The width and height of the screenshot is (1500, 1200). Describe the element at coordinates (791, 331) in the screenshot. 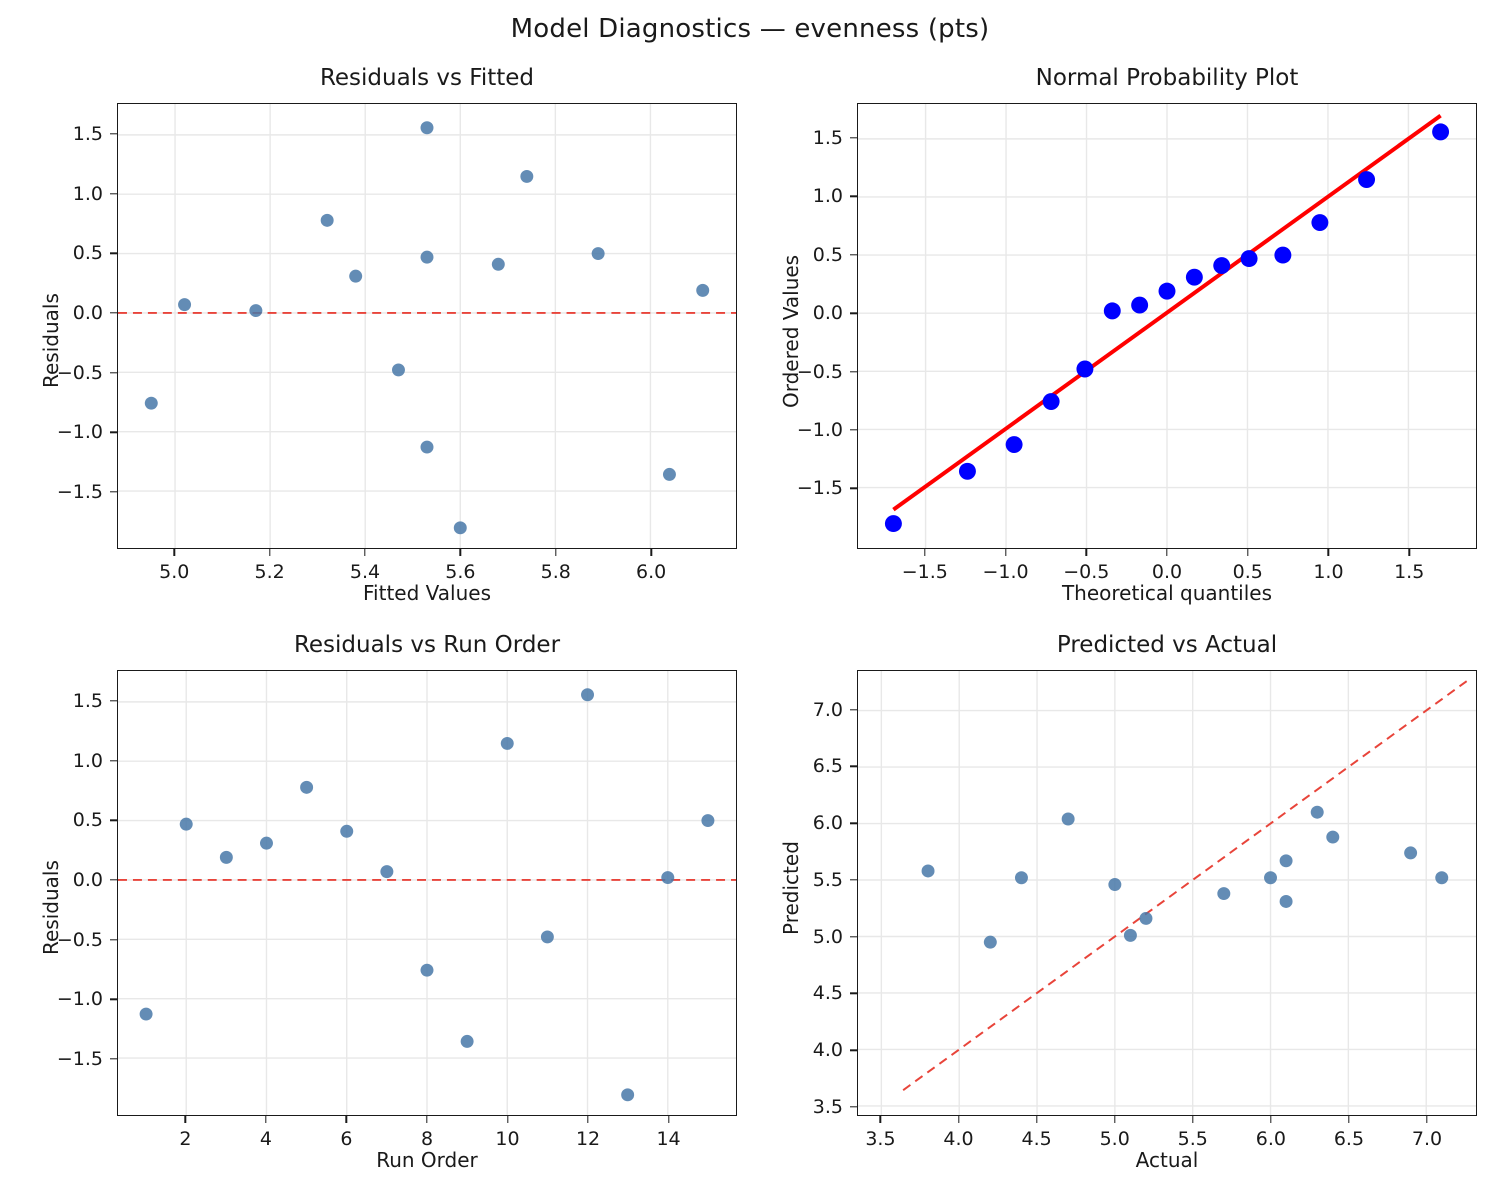

I see `axis-label-ordered-values: Ordered Values` at that location.